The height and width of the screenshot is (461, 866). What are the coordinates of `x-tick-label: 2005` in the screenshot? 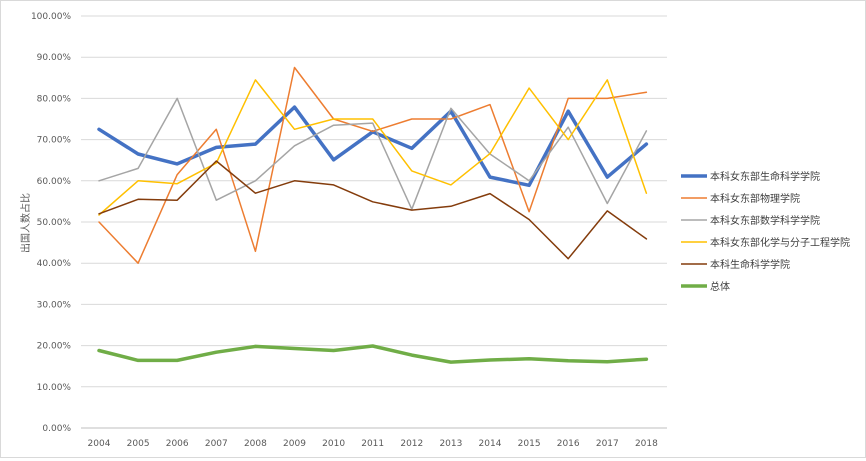 It's located at (138, 444).